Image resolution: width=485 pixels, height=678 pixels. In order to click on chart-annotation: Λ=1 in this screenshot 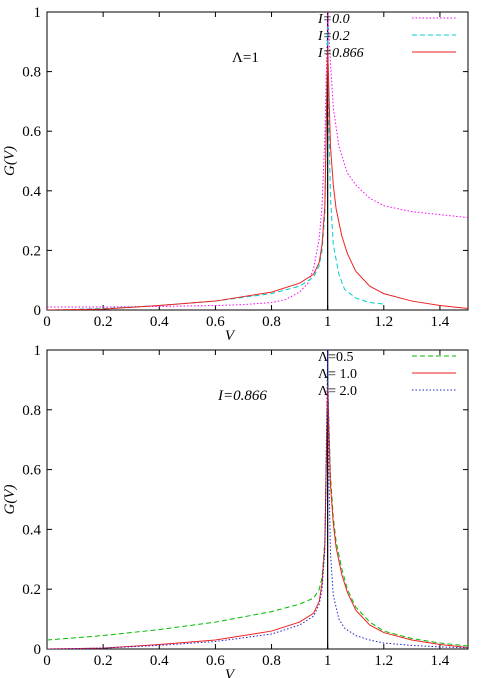, I will do `click(245, 58)`.